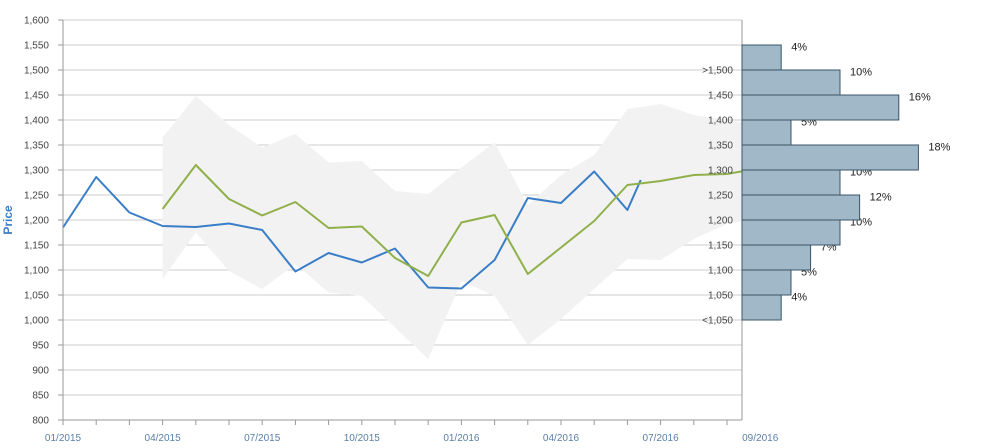 The image size is (985, 448). What do you see at coordinates (36, 71) in the screenshot?
I see `y-tick-label: 1,500` at bounding box center [36, 71].